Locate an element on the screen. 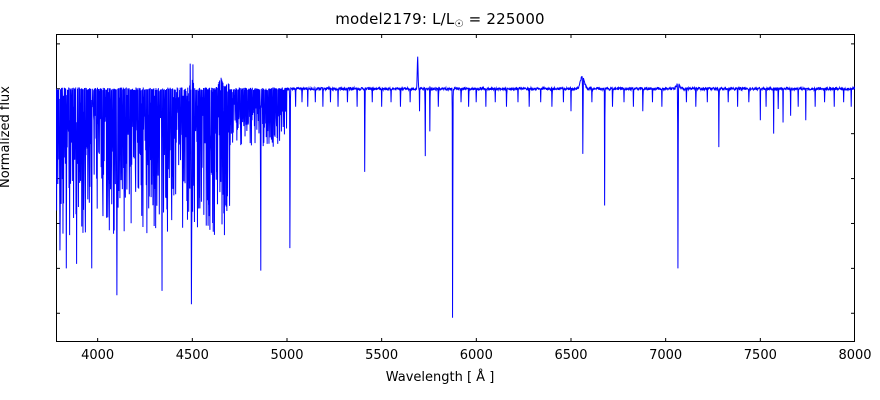 Image resolution: width=880 pixels, height=400 pixels. y-axis-label: Normalized flux is located at coordinates (6, 137).